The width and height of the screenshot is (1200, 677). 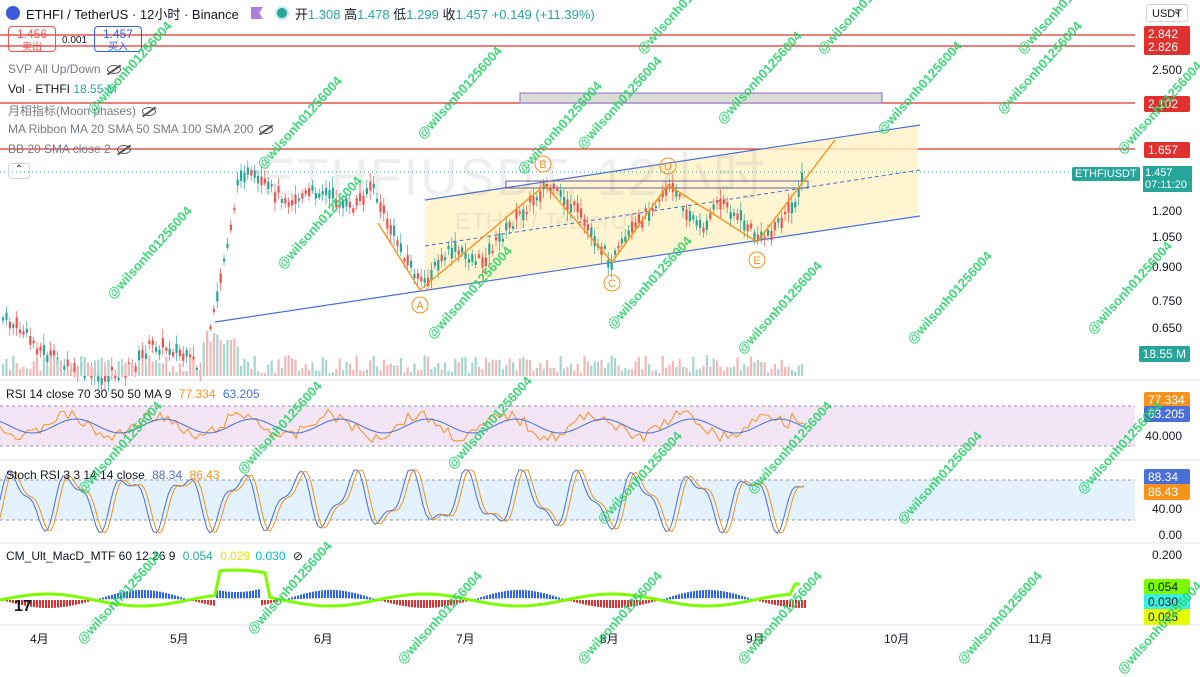 I want to click on collapse-legend-button: ⌃, so click(x=19, y=171).